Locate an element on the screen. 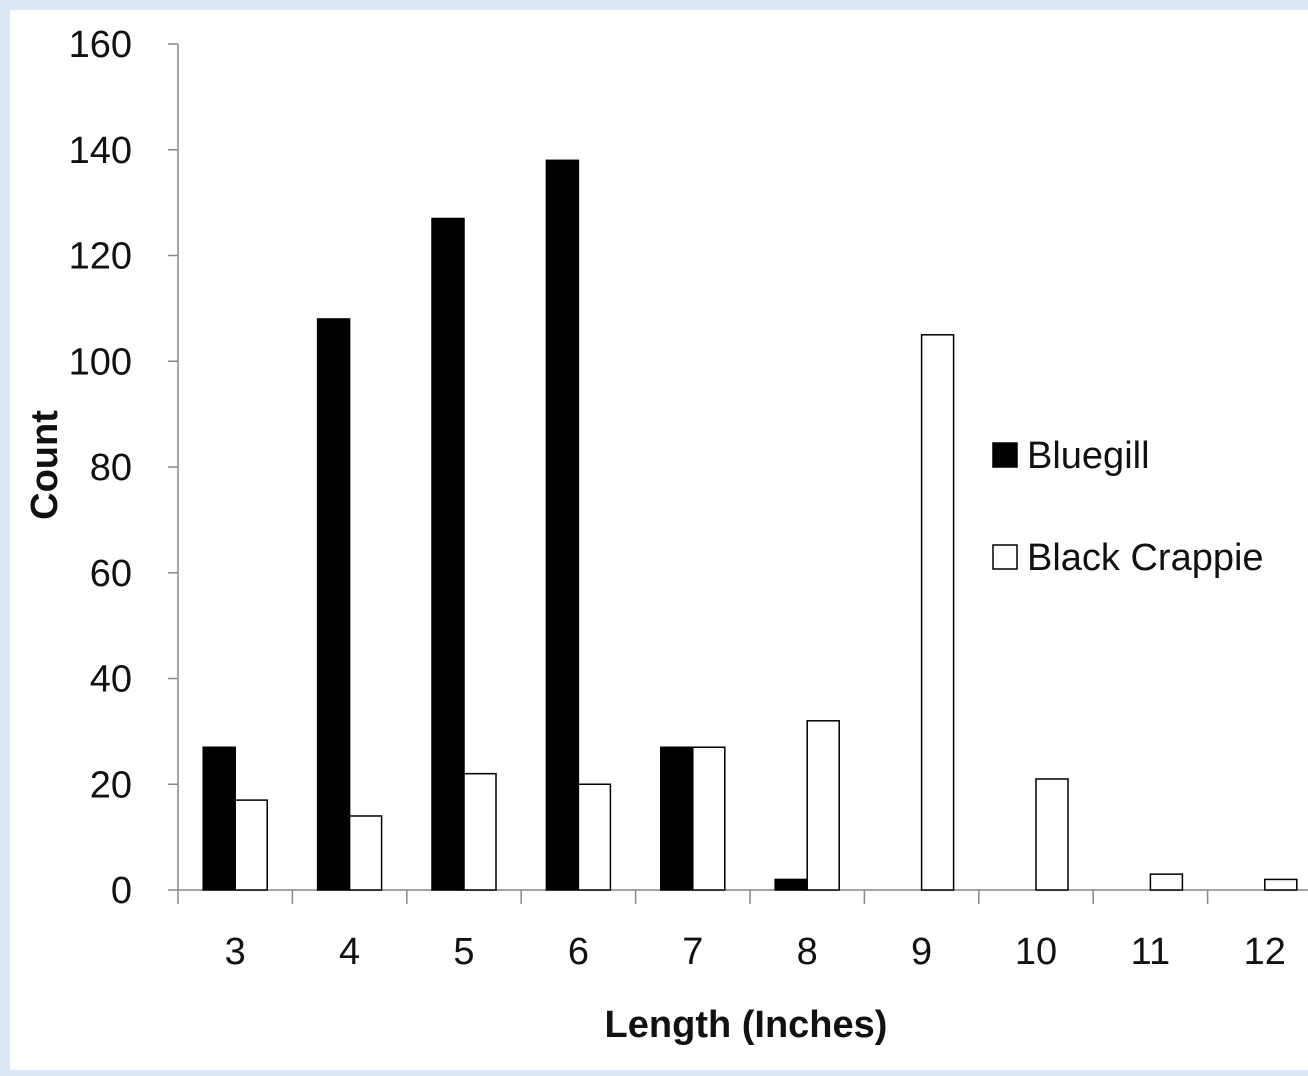  legend-swatch-bluegill is located at coordinates (1005, 455).